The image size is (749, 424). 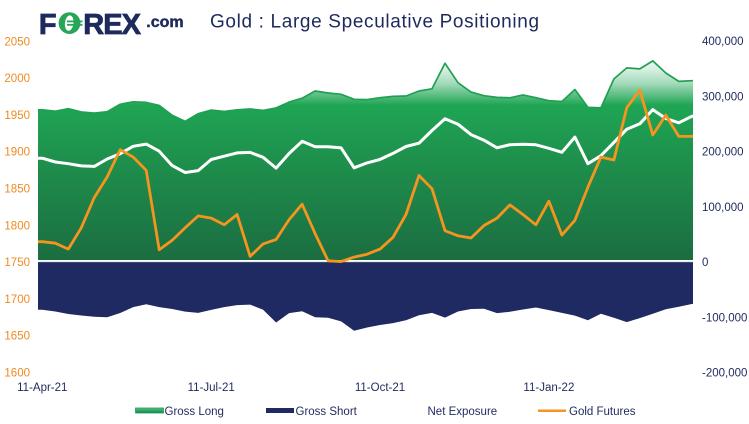 What do you see at coordinates (48, 25) in the screenshot?
I see `svg-text: F` at bounding box center [48, 25].